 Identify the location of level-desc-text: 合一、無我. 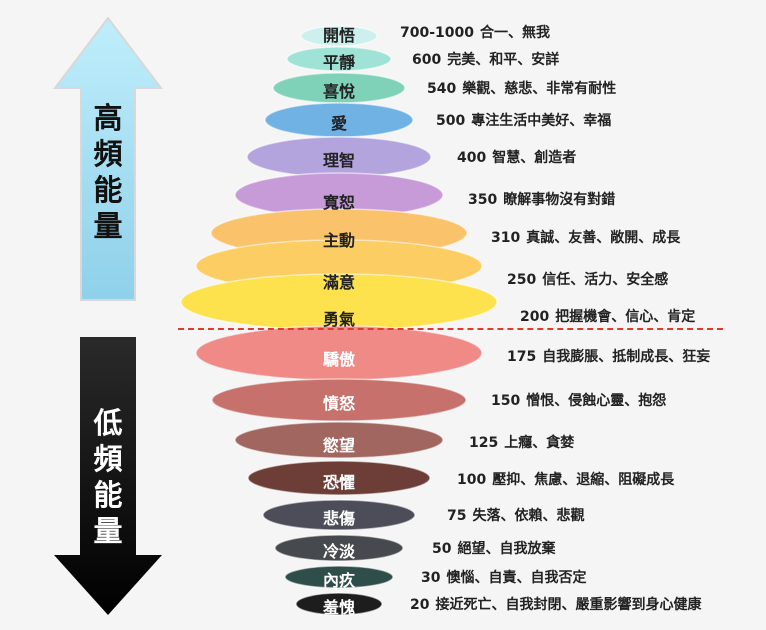
(515, 33).